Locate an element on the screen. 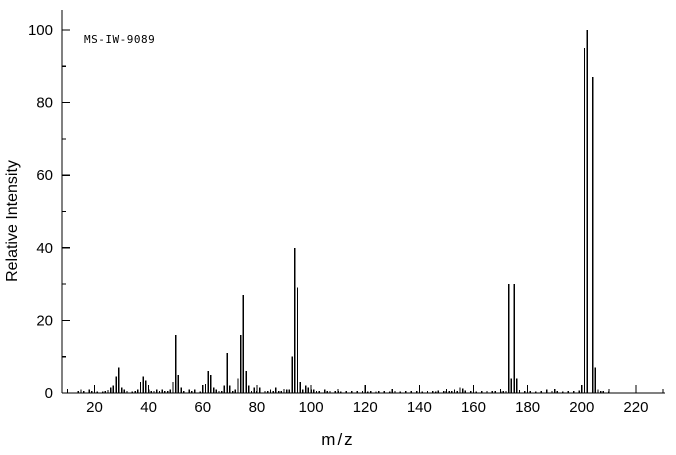 This screenshot has height=455, width=676. y-axis-label: Relative Intensity is located at coordinates (12, 221).